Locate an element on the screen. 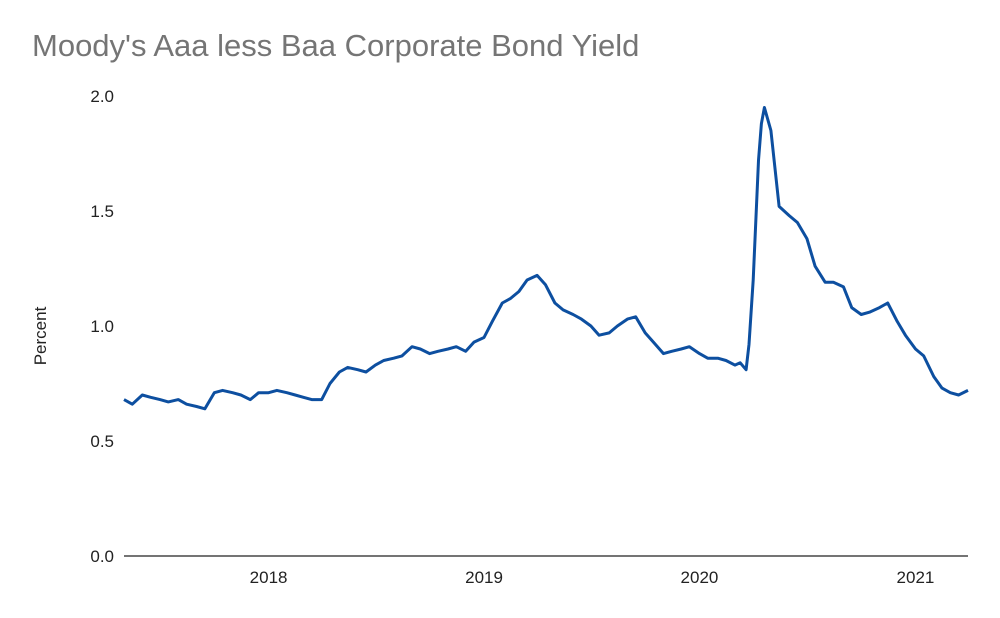  y-axis-title: Percent is located at coordinates (40, 335).